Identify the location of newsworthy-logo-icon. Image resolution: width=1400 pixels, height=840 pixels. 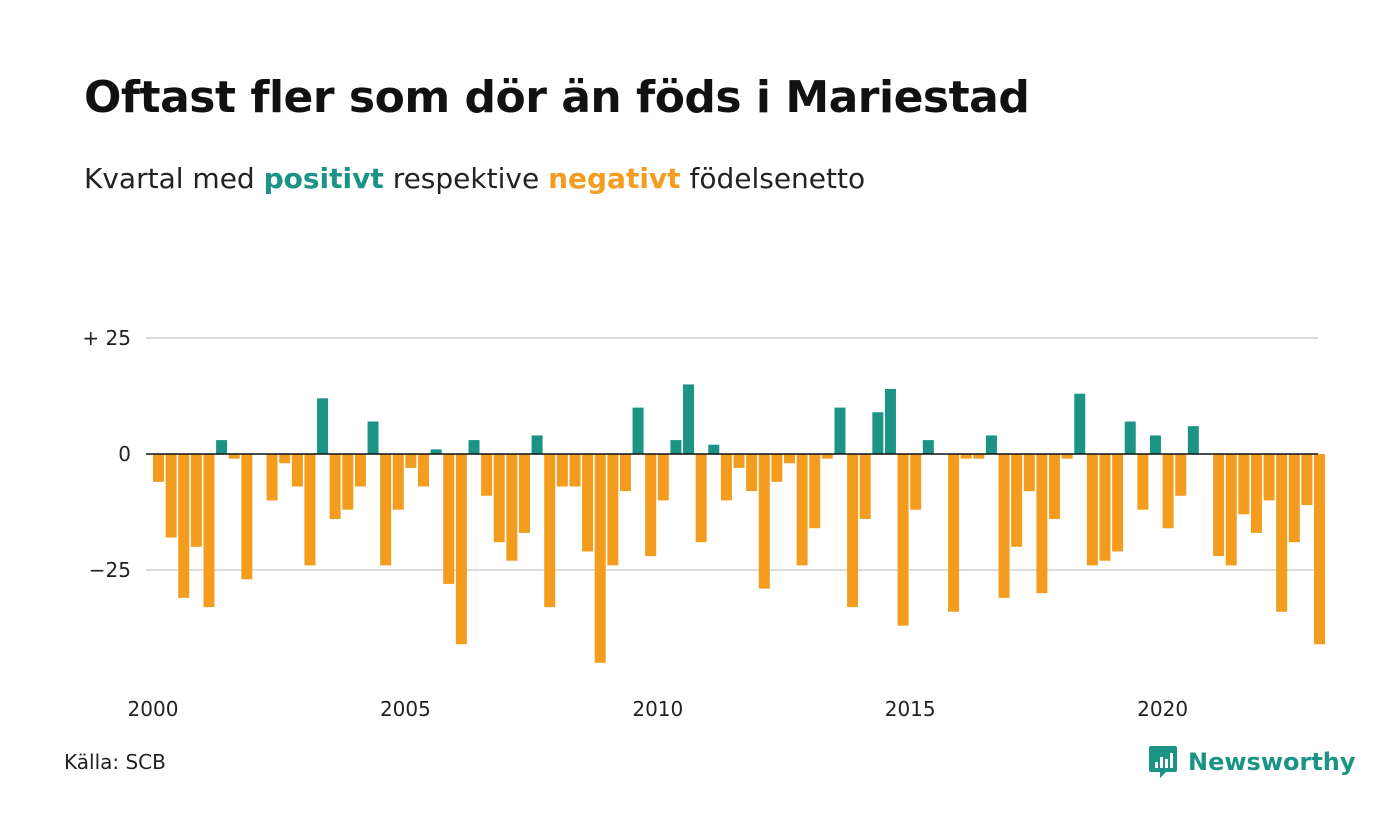
(1163, 762).